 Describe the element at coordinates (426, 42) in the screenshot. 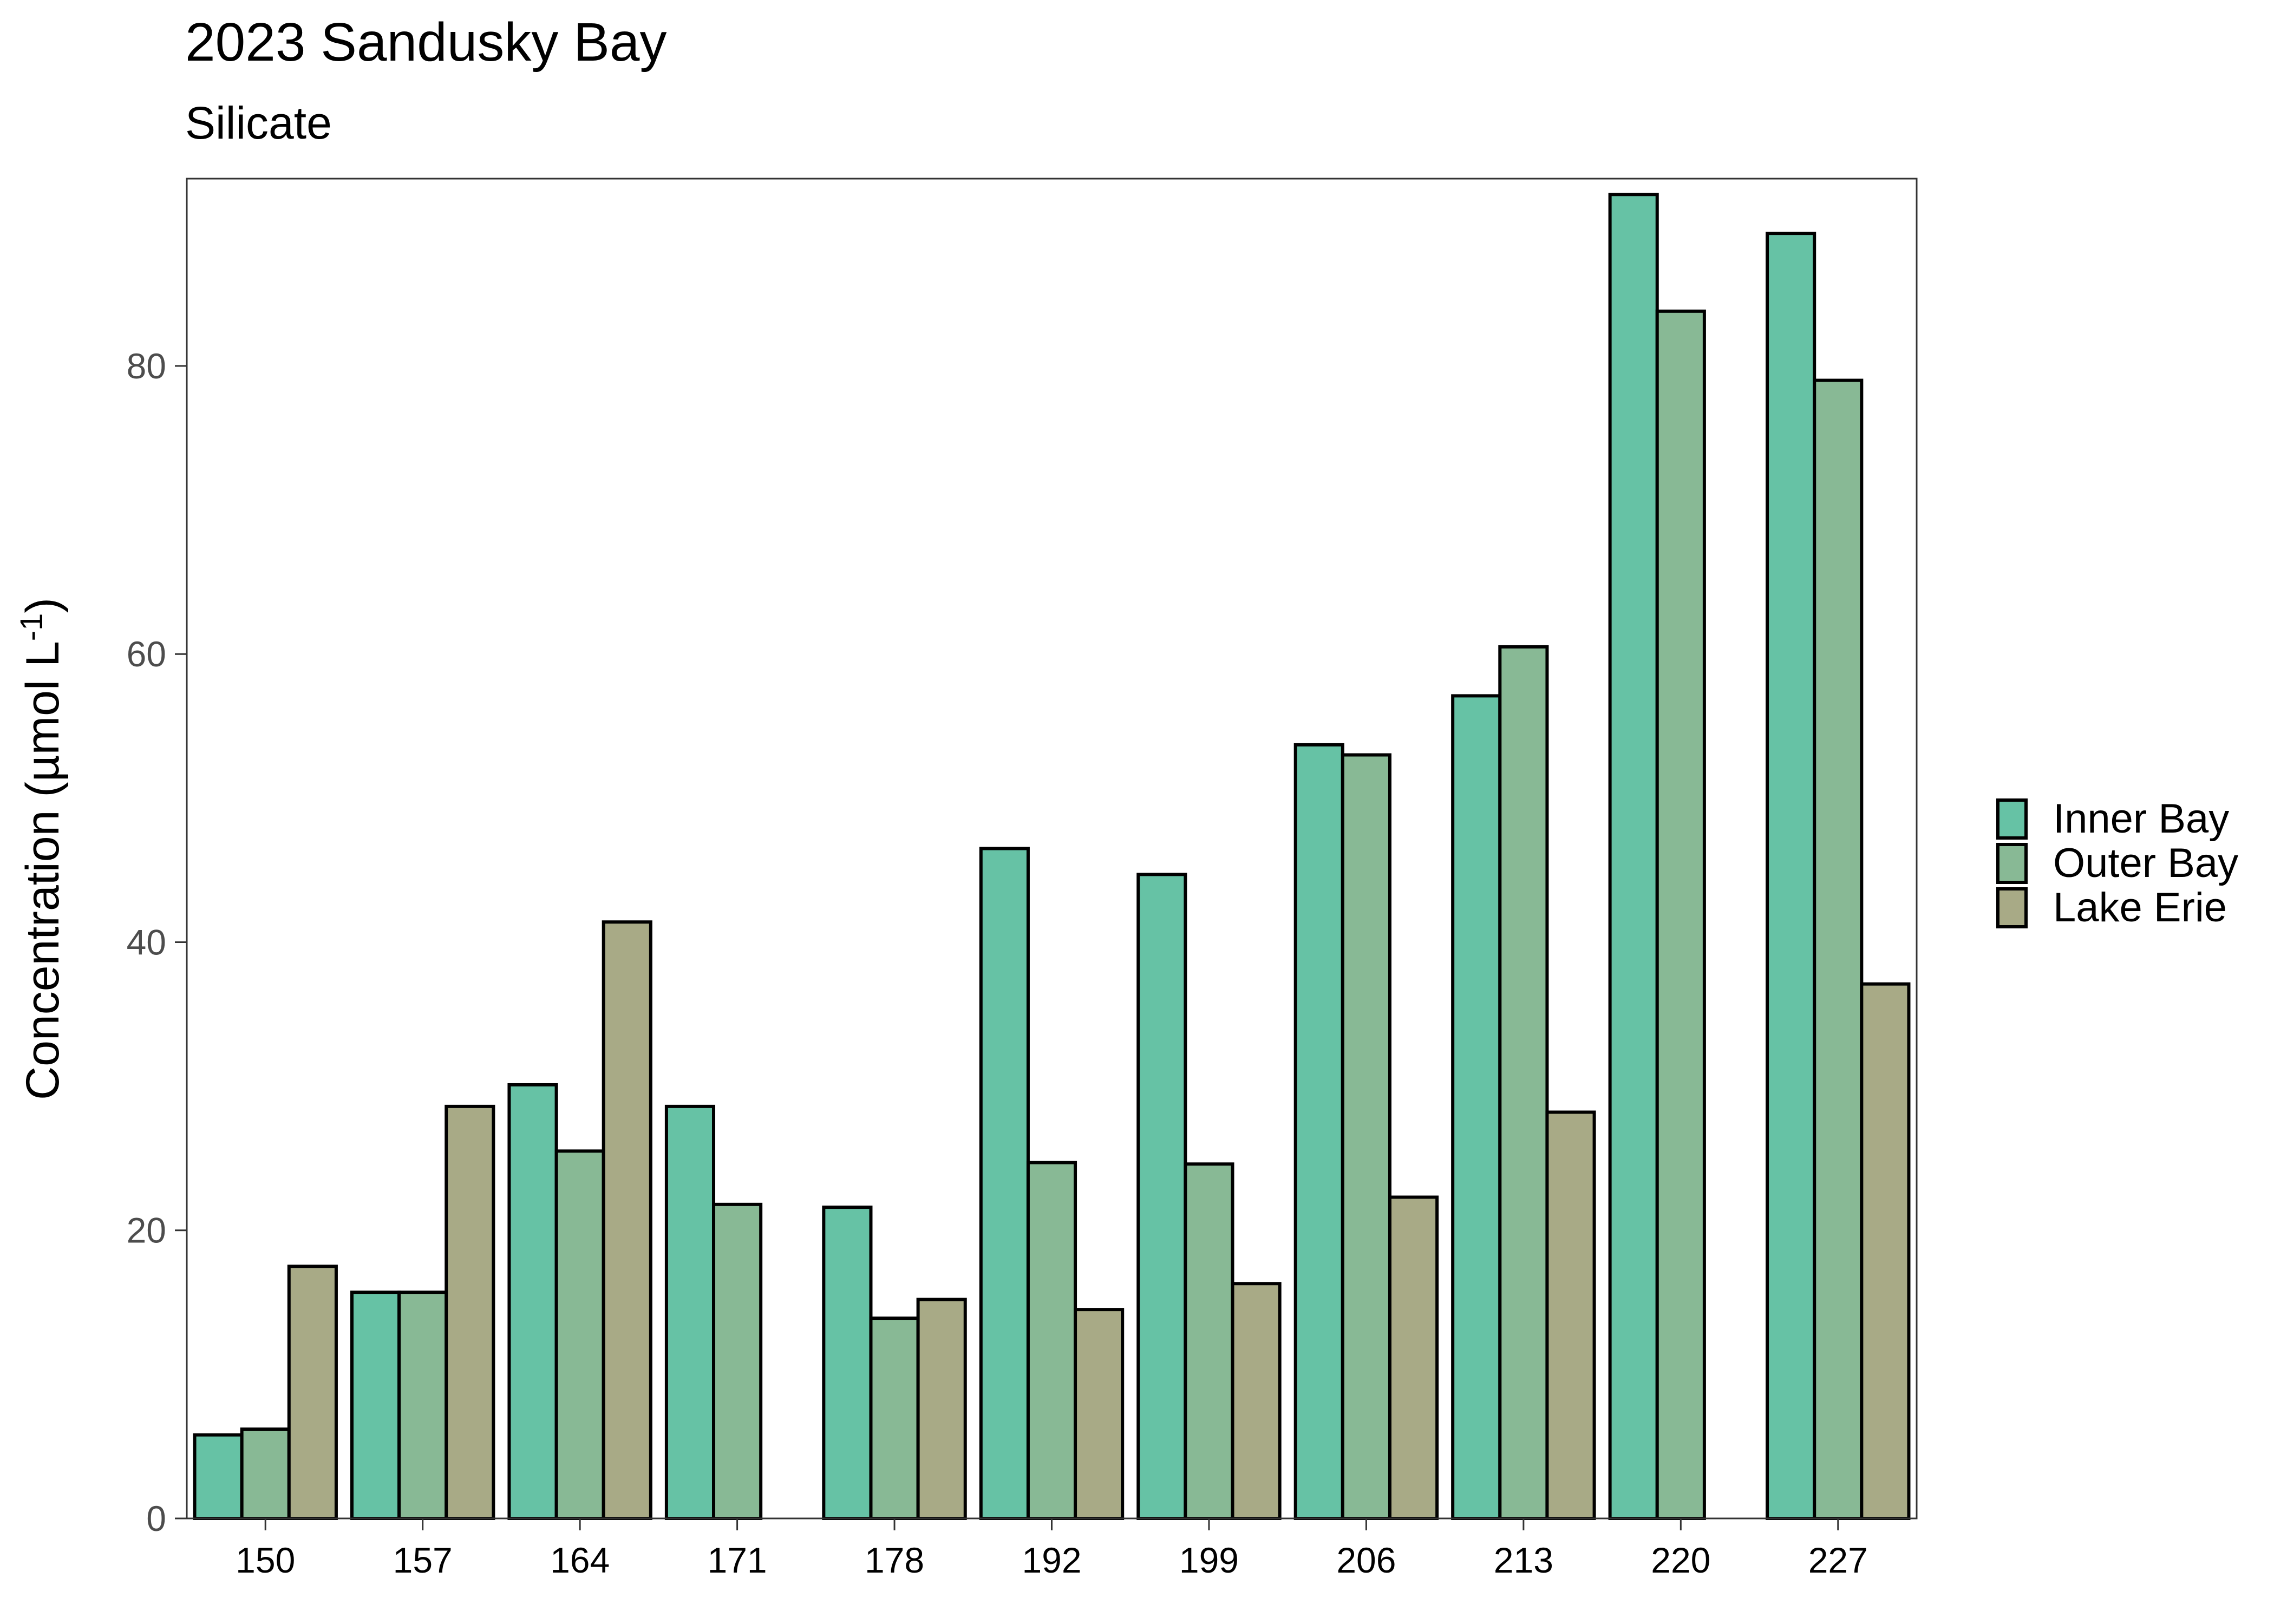

I see `chart-title: 2023 Sandusky Bay` at that location.